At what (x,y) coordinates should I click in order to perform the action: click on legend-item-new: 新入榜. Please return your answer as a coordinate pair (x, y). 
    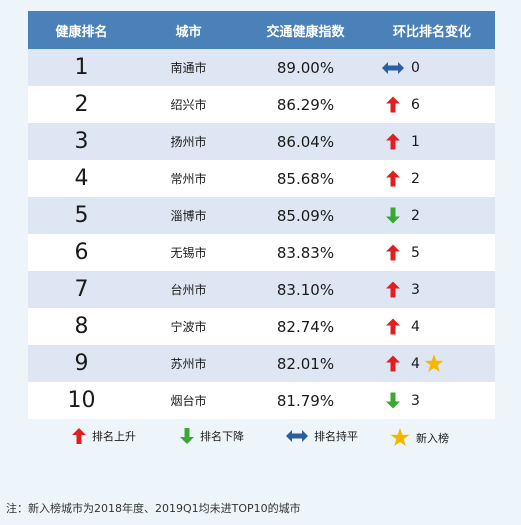
    Looking at the image, I should click on (419, 437).